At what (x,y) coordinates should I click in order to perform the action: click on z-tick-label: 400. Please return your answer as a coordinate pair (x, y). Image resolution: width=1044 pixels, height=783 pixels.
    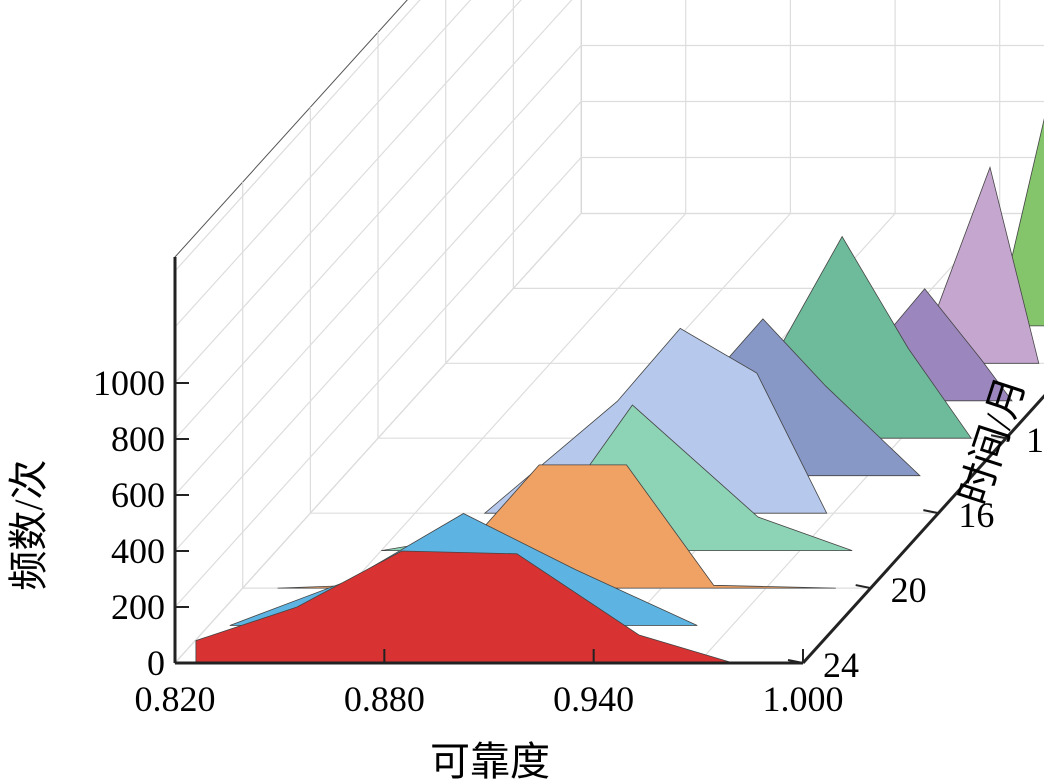
    Looking at the image, I should click on (138, 551).